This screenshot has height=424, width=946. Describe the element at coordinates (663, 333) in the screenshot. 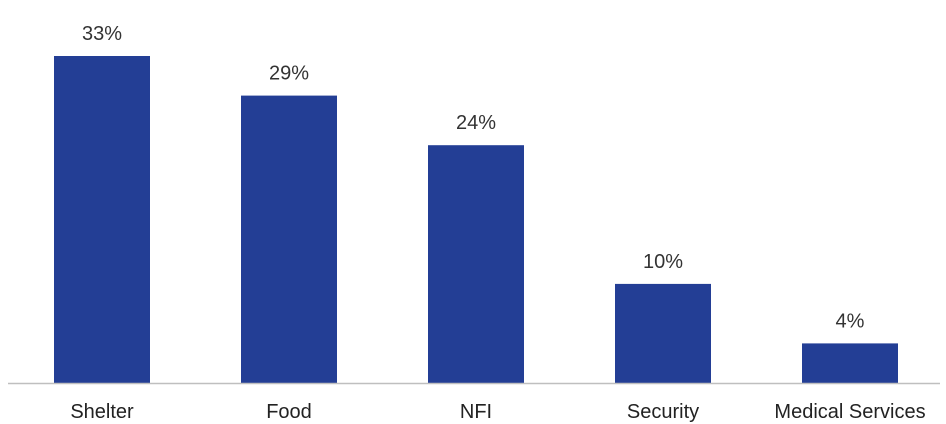

I see `bar-security` at that location.